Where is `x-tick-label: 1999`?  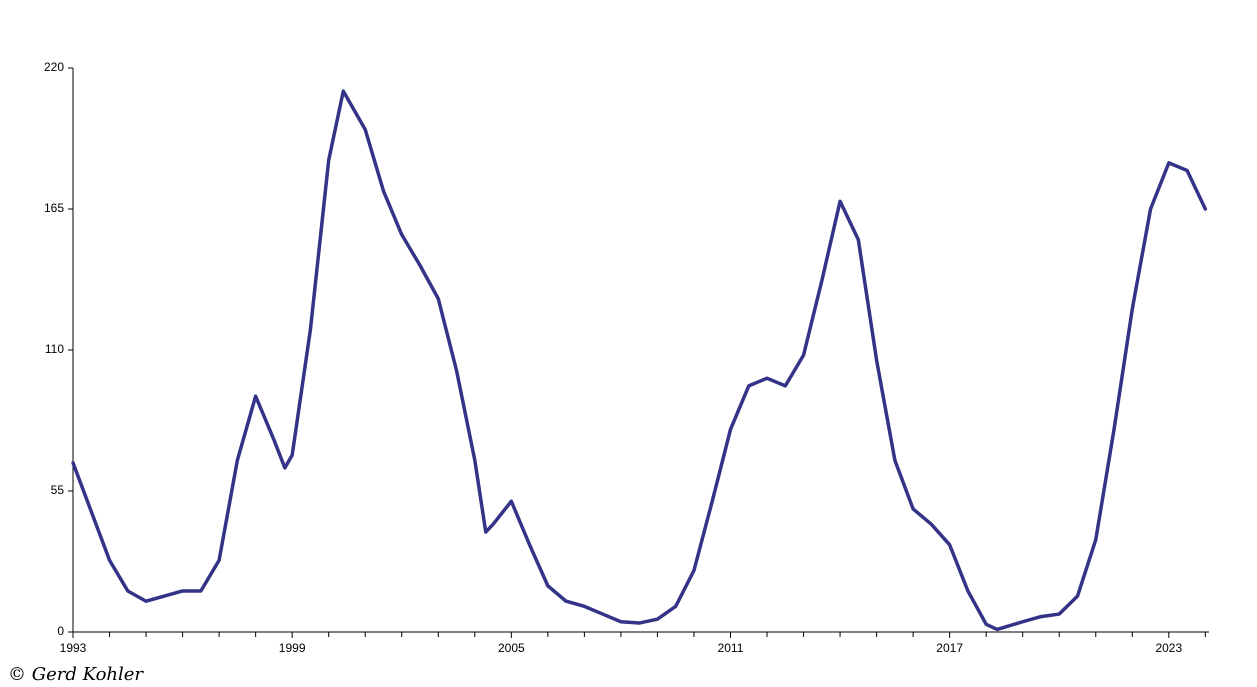
x-tick-label: 1999 is located at coordinates (292, 648).